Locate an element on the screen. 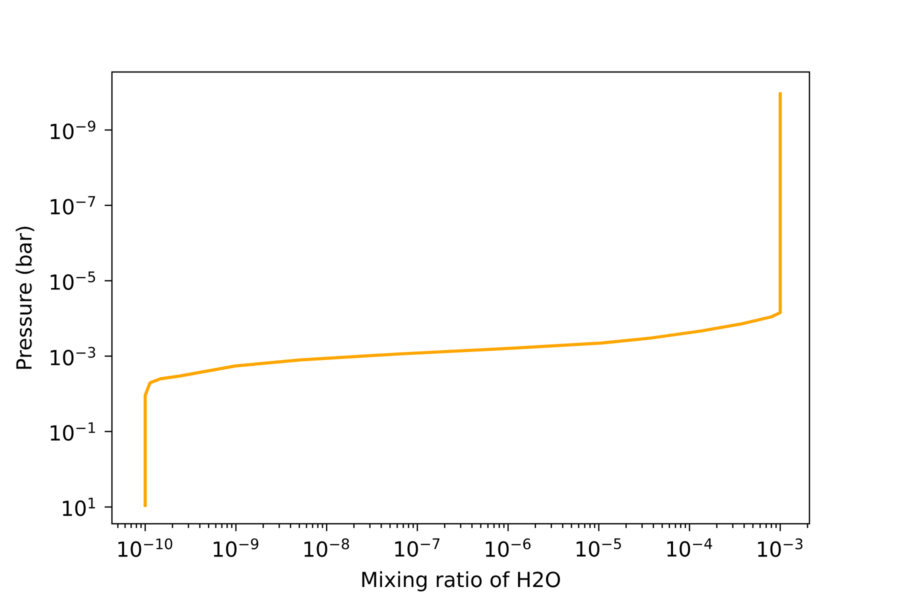  x-tick-label: 10$^{−5}$ is located at coordinates (598, 547).